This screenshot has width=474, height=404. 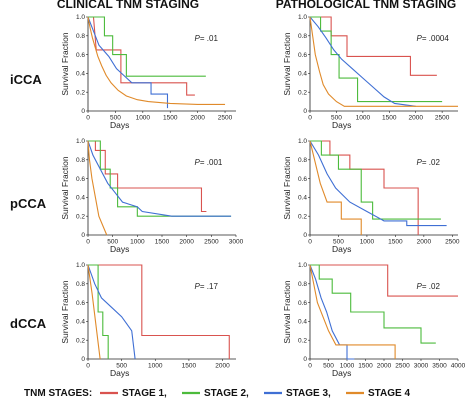 What do you see at coordinates (429, 162) in the screenshot?
I see `p-value-annotation: P= .02` at bounding box center [429, 162].